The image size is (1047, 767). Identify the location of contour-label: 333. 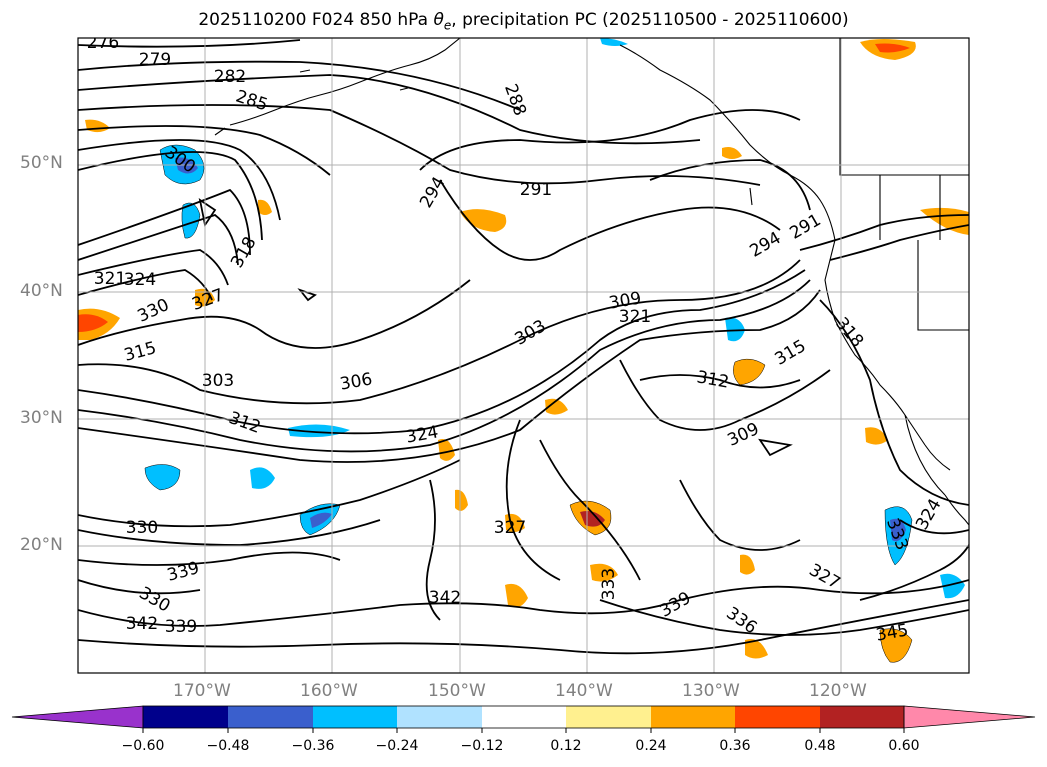
(609, 584).